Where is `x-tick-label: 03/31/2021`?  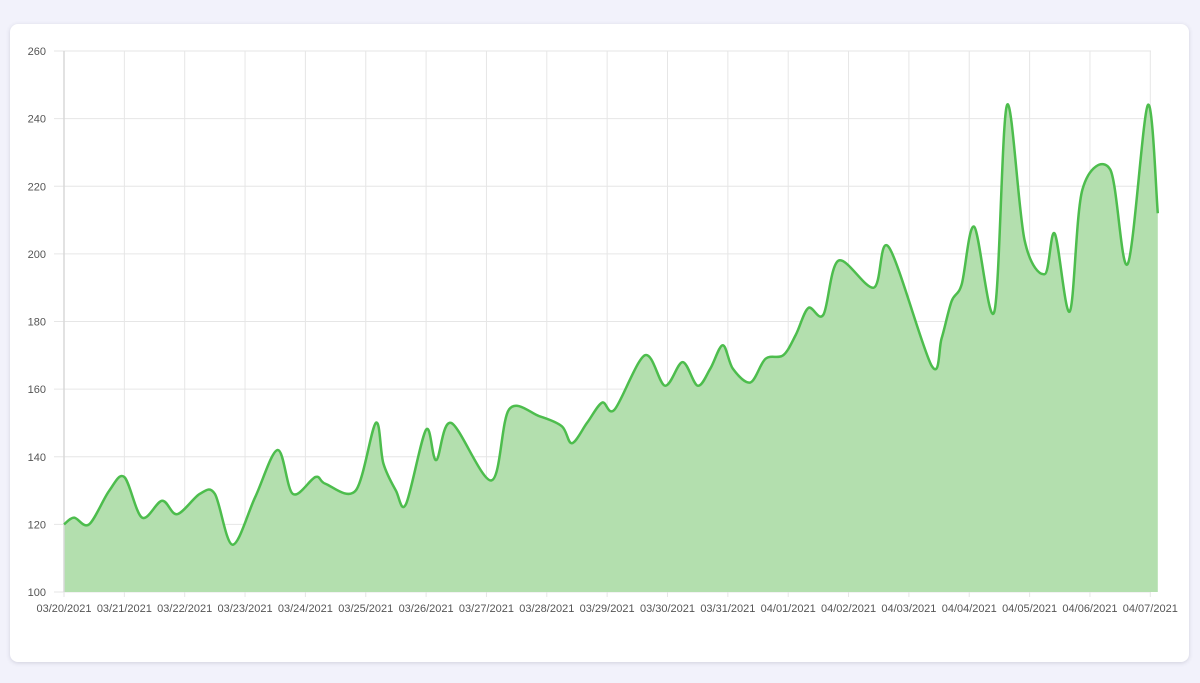
x-tick-label: 03/31/2021 is located at coordinates (727, 609).